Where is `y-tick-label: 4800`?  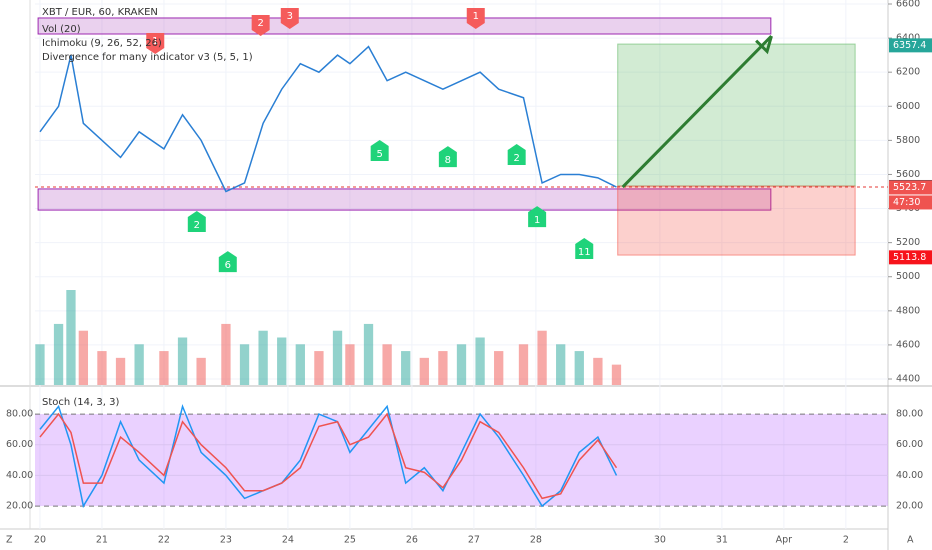 y-tick-label: 4800 is located at coordinates (908, 310).